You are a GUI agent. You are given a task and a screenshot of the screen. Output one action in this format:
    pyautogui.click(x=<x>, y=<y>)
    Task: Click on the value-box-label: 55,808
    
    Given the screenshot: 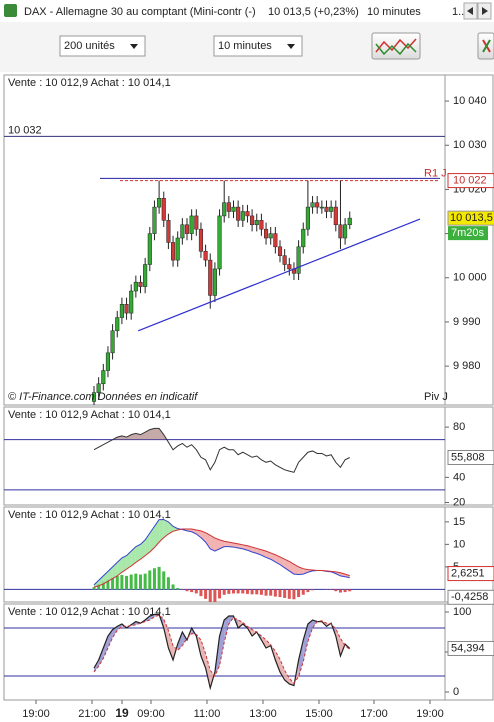 What is the action you would take?
    pyautogui.click(x=468, y=457)
    